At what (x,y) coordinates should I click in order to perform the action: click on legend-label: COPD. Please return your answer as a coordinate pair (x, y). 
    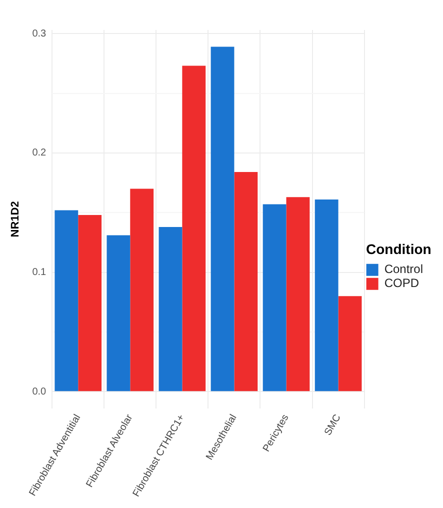
    Looking at the image, I should click on (402, 283).